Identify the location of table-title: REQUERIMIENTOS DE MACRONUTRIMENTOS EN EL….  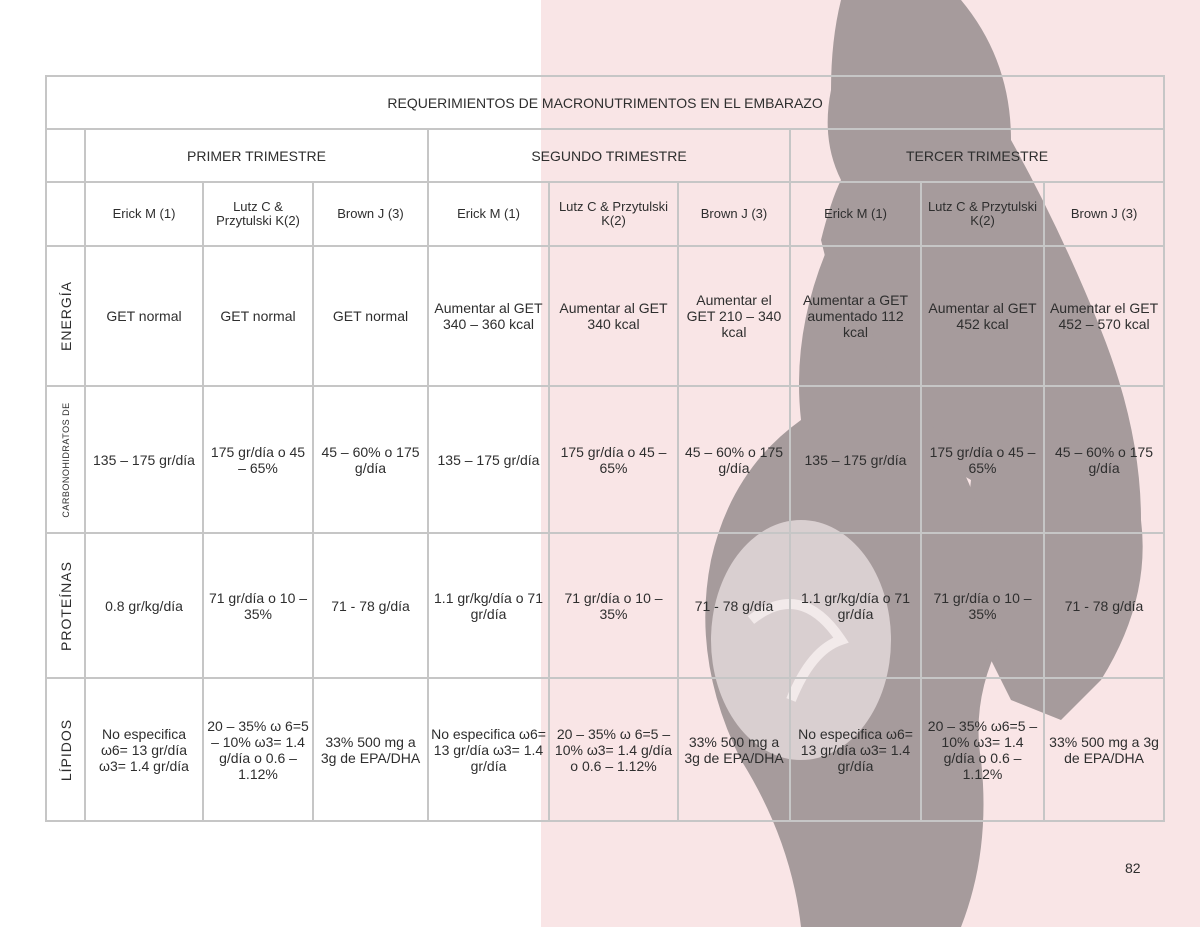
(605, 102).